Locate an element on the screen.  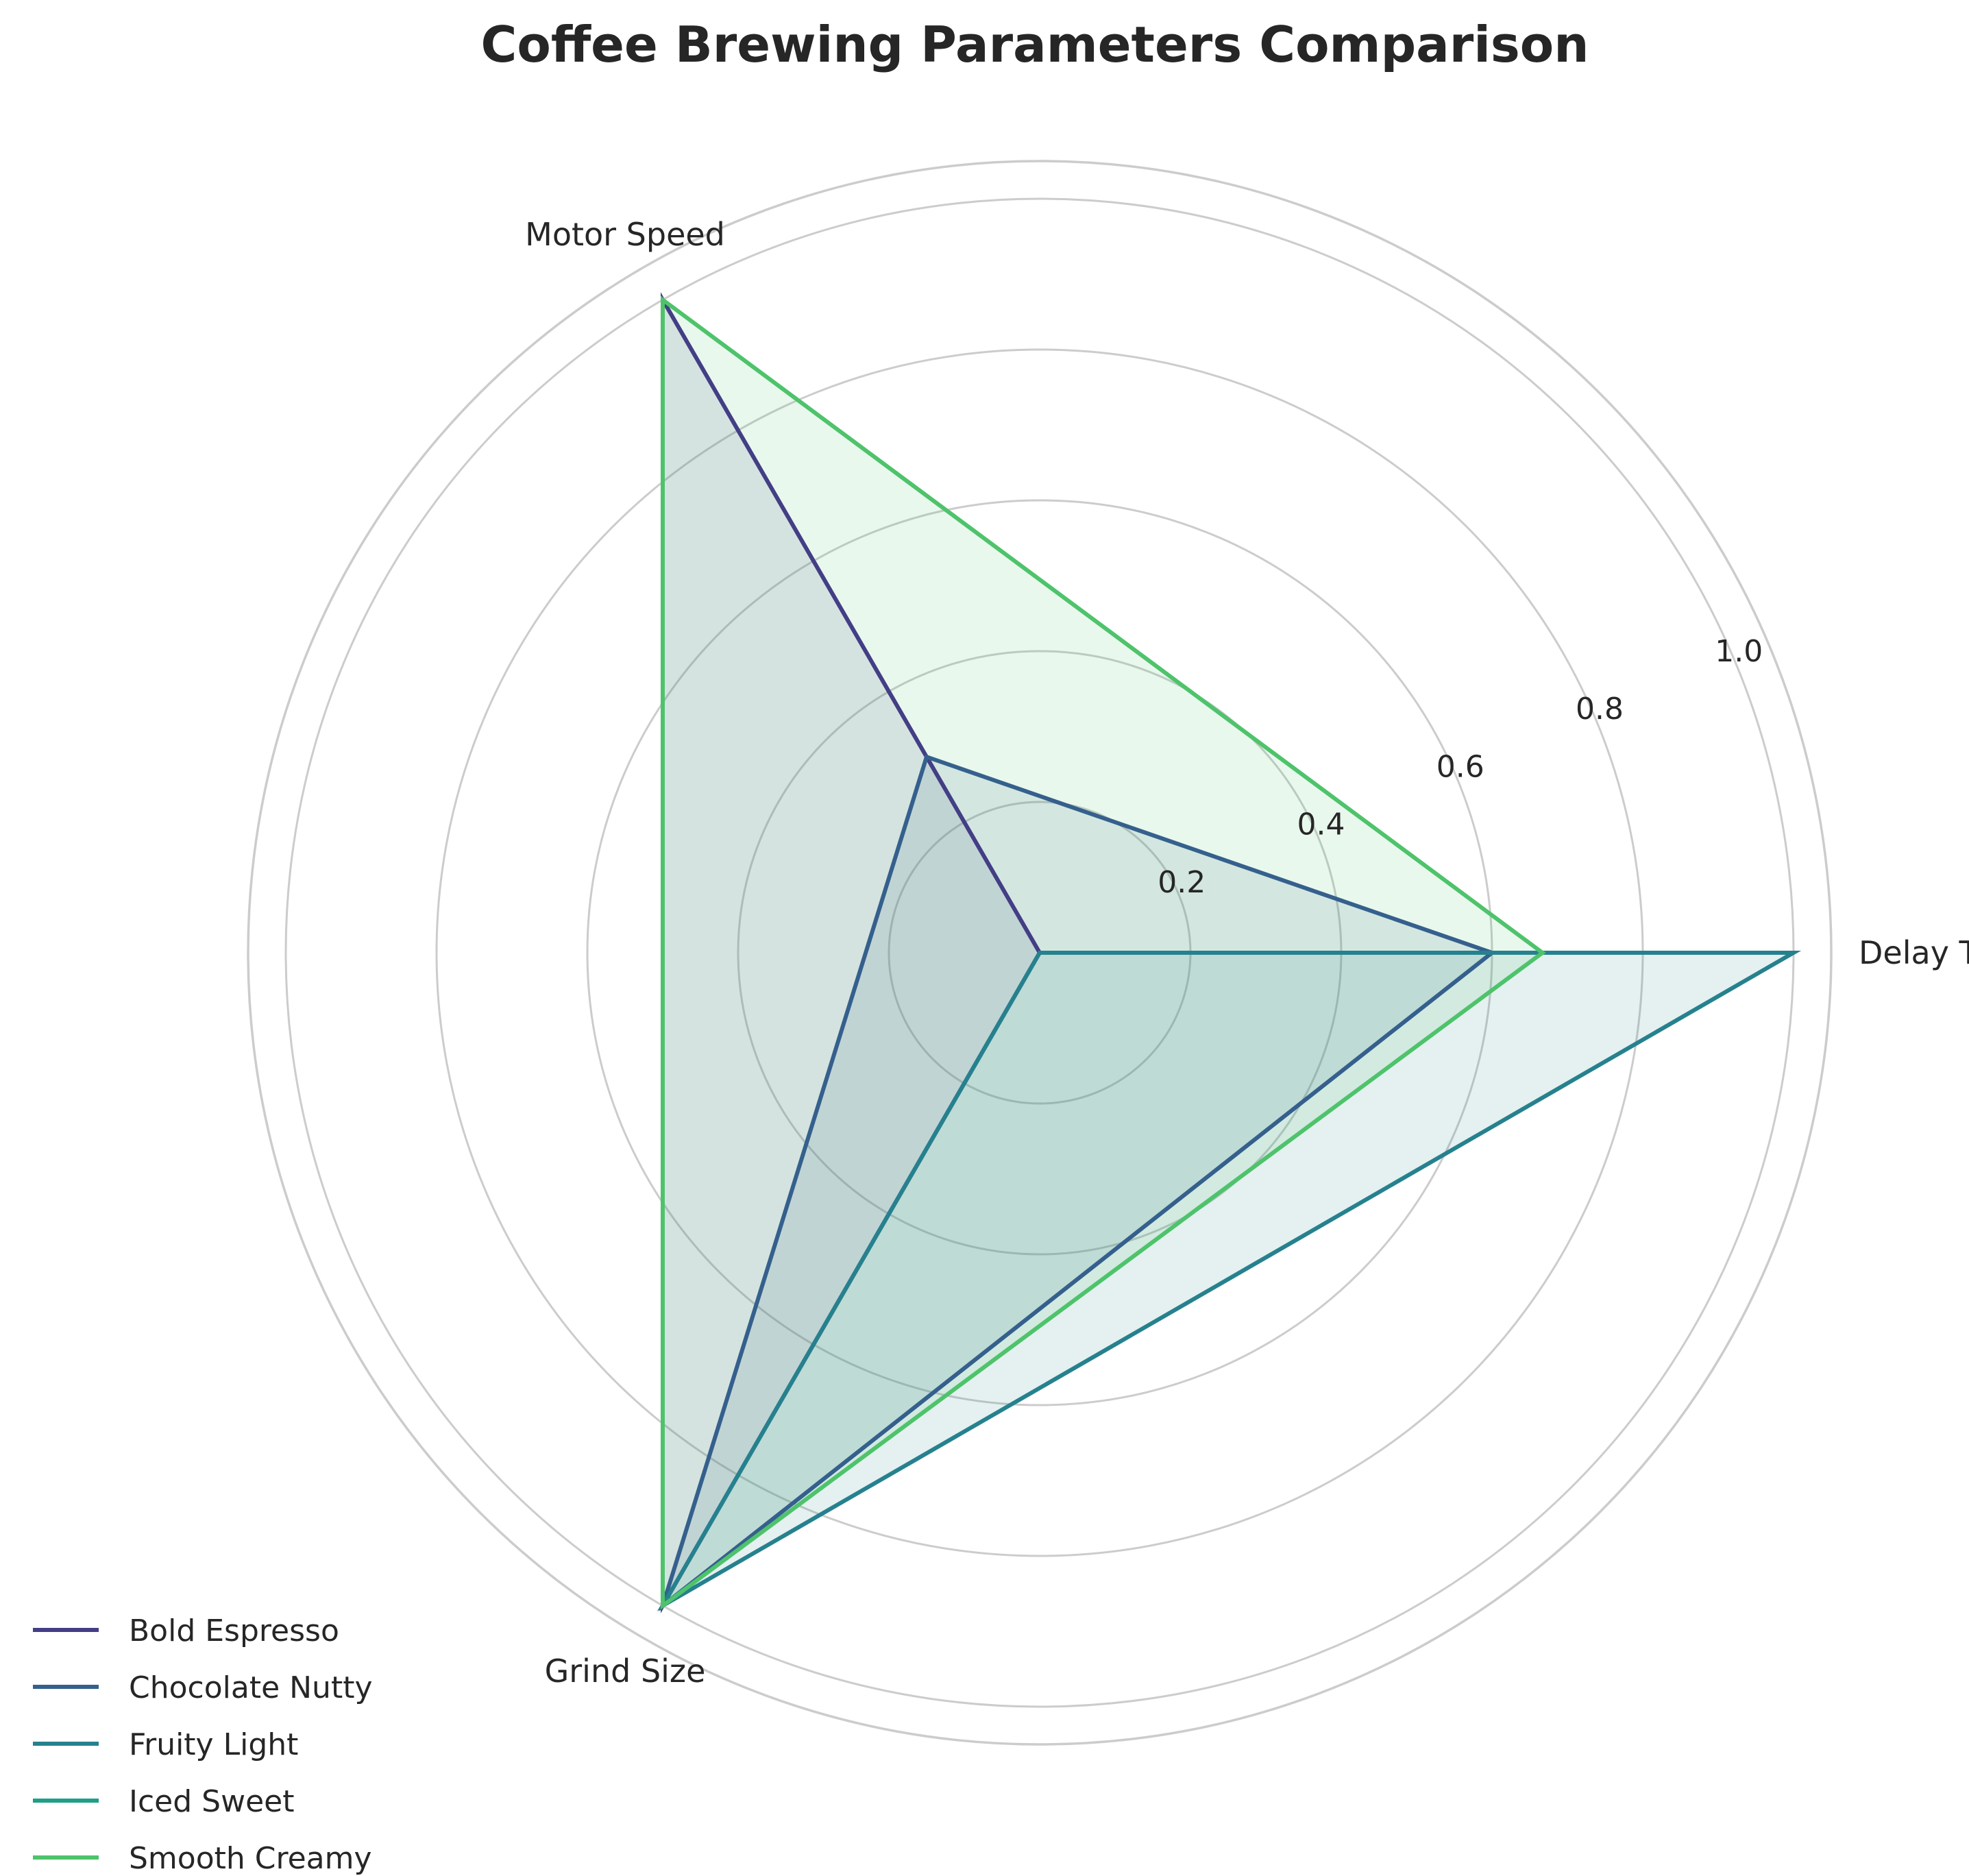
r-tick-label-2: 0.6 is located at coordinates (1460, 766).